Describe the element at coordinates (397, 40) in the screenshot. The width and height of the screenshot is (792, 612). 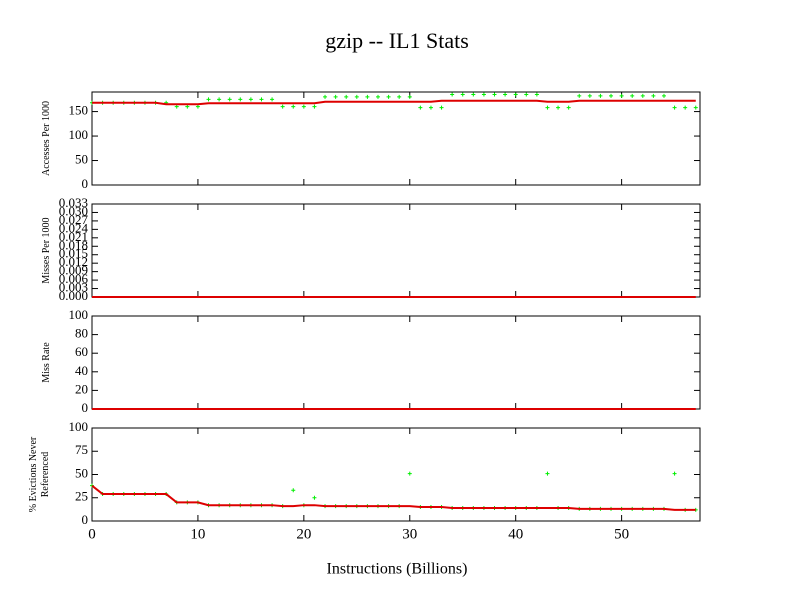
I see `chart-title: gzip -- IL1 Stats` at that location.